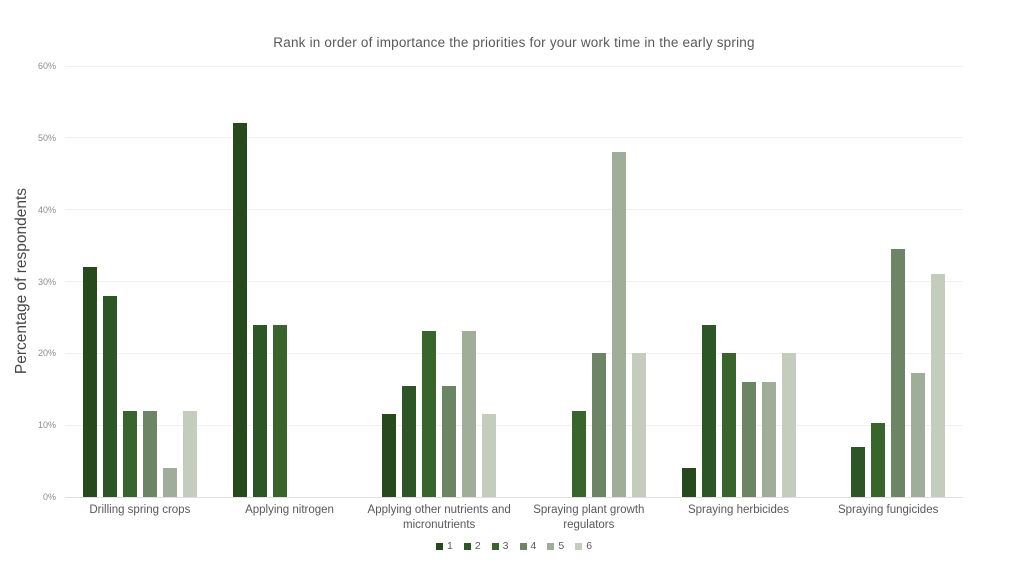  Describe the element at coordinates (589, 517) in the screenshot. I see `category-label: Spraying plant growth regulators` at that location.